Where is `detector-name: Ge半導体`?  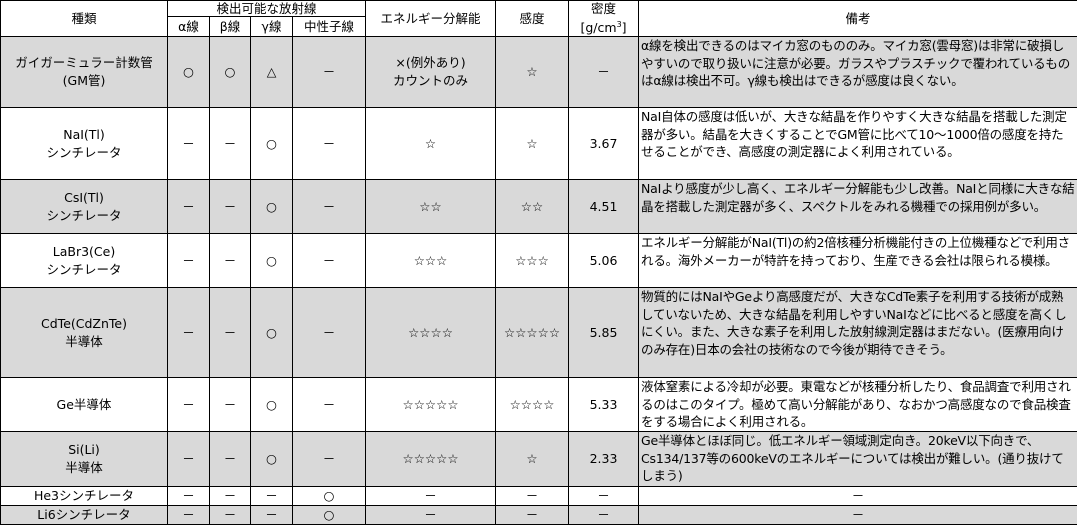
detector-name: Ge半導体 is located at coordinates (84, 404).